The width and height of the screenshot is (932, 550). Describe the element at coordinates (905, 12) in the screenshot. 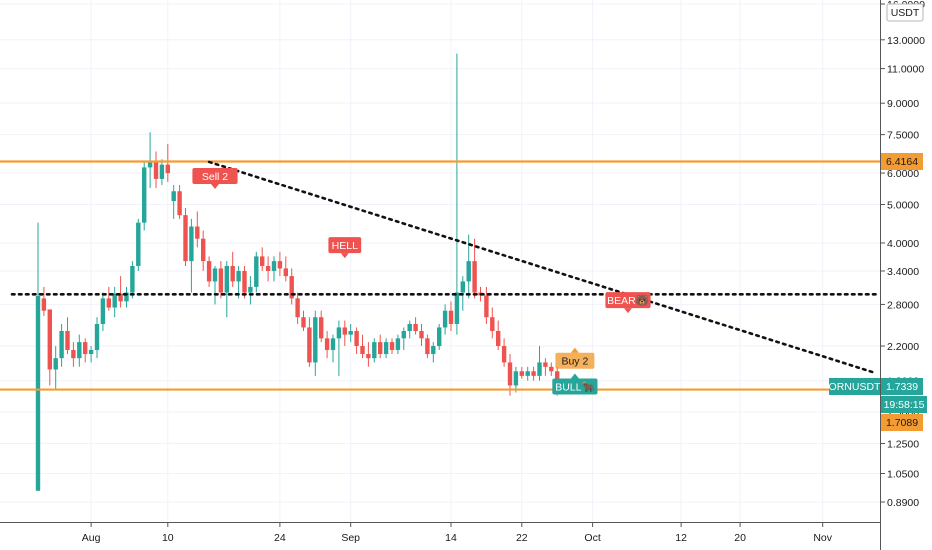

I see `currency-label: USDT` at that location.